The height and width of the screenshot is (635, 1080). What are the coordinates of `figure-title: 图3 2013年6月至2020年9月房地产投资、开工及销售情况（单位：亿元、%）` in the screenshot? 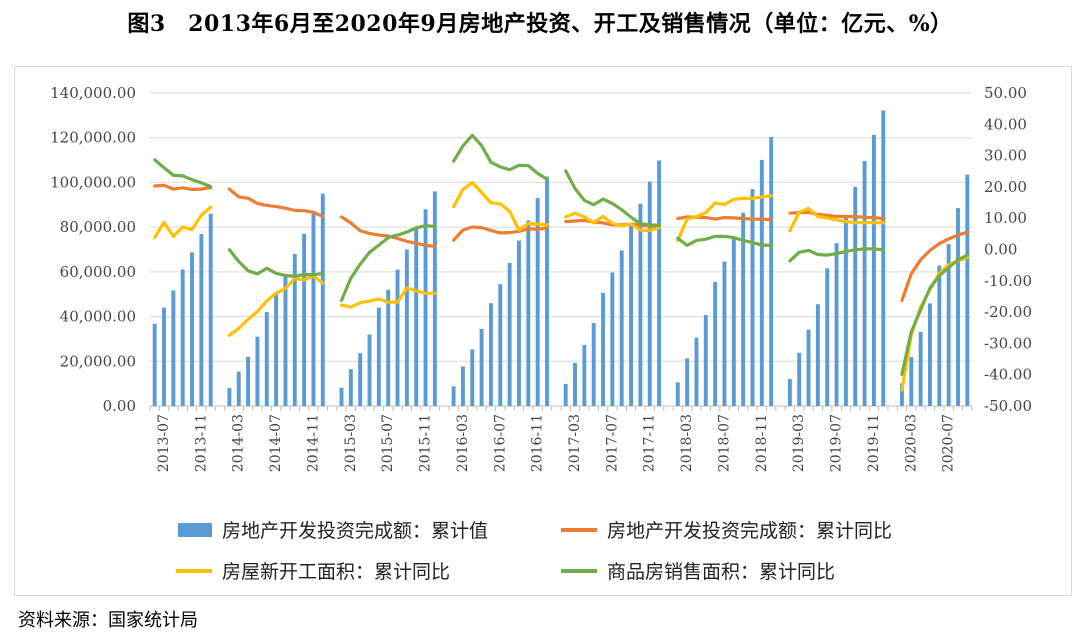 It's located at (540, 24).